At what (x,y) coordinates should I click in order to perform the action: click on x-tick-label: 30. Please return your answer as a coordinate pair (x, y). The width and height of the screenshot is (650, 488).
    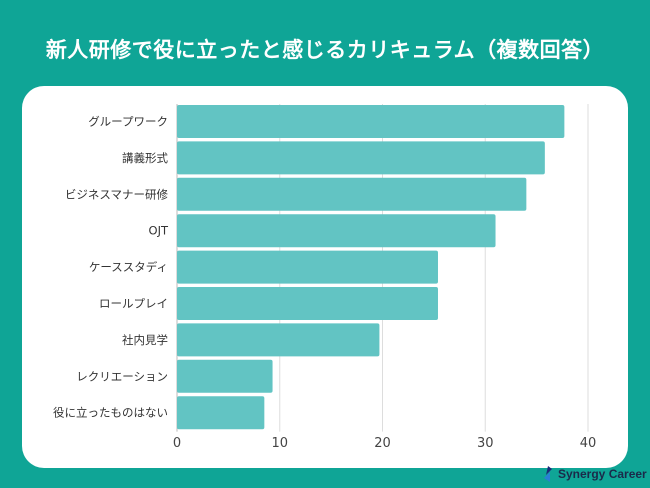
    Looking at the image, I should click on (485, 443).